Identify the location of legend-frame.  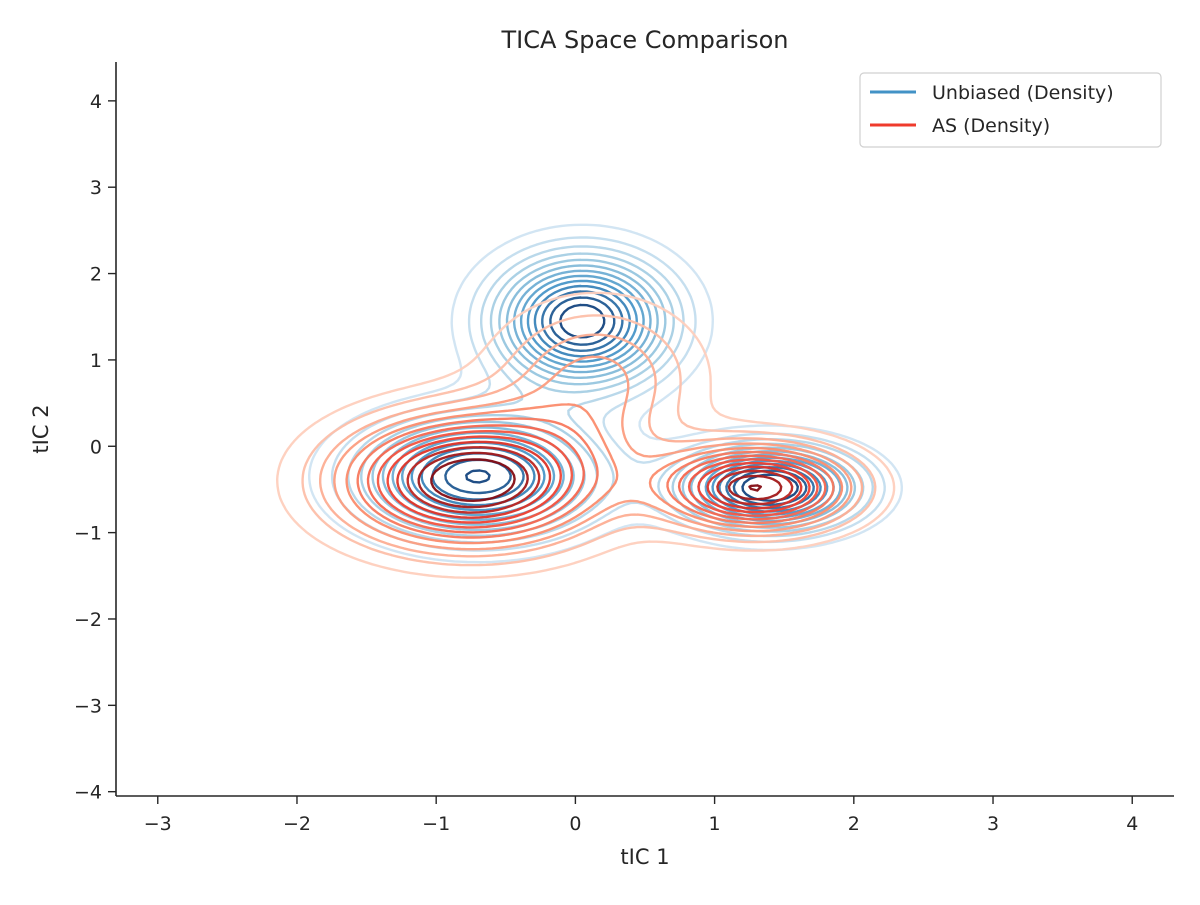
(1010, 110).